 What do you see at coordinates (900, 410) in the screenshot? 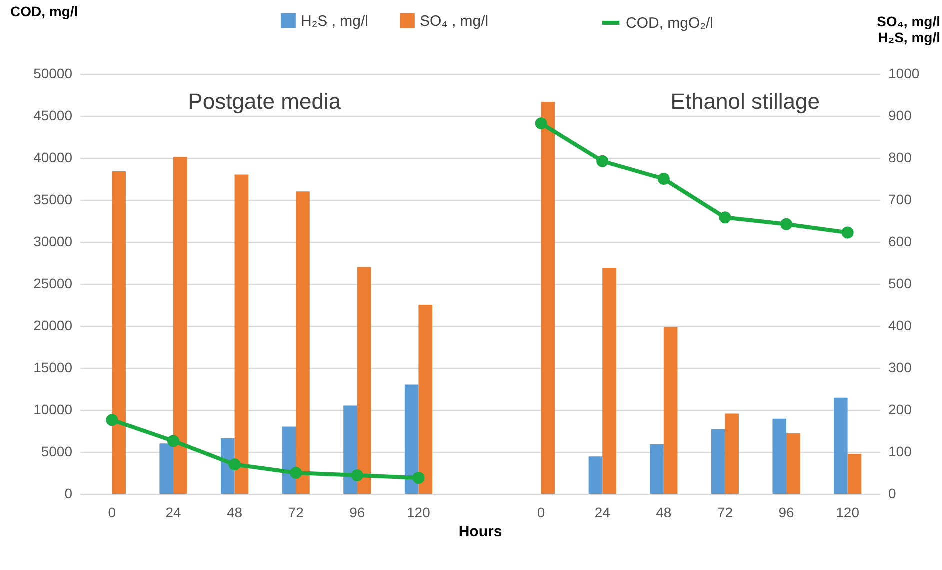
I see `y2-tick-label: 200` at bounding box center [900, 410].